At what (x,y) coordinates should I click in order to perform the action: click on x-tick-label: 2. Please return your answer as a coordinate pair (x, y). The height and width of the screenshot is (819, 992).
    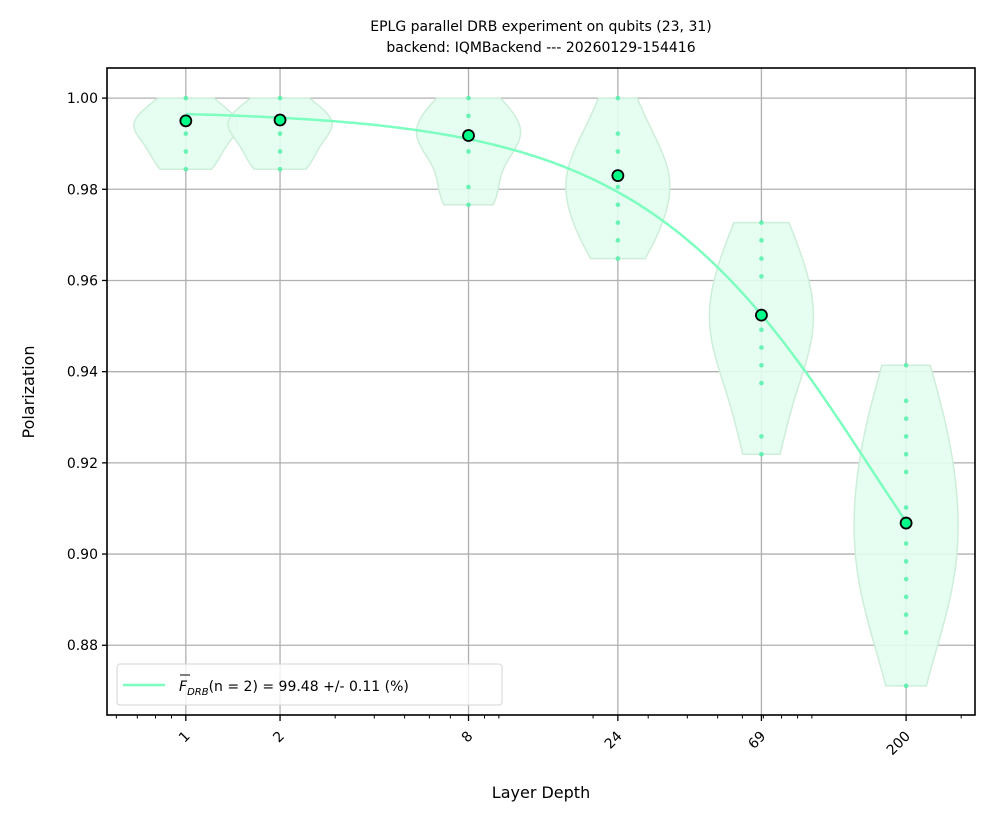
    Looking at the image, I should click on (279, 738).